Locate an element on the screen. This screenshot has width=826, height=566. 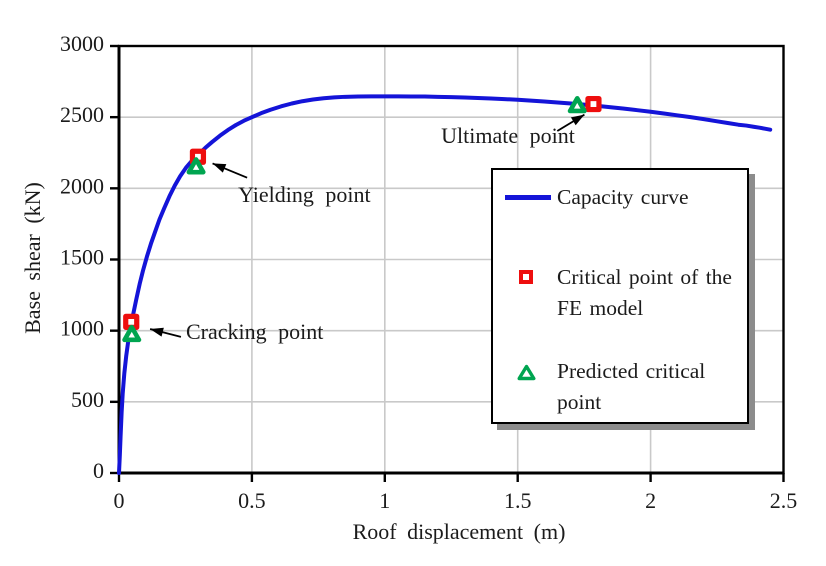
y-tick-label: 3000 is located at coordinates (82, 43).